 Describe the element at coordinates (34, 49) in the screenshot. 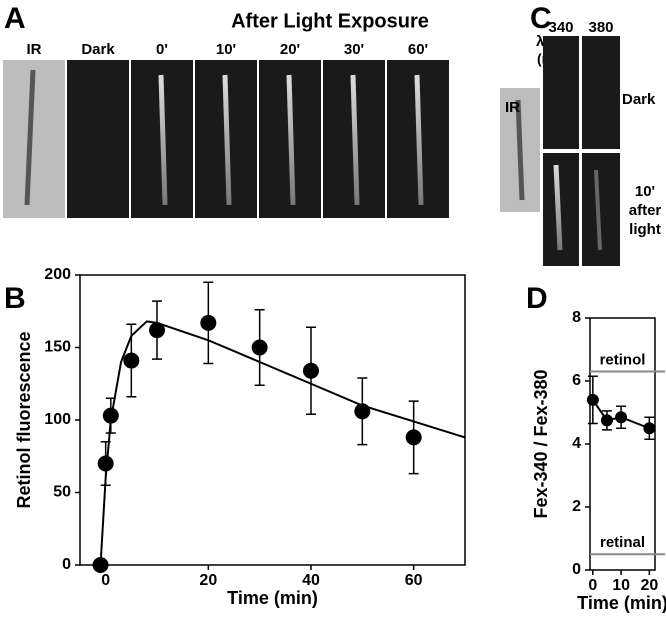

I see `frame-label: IR` at that location.